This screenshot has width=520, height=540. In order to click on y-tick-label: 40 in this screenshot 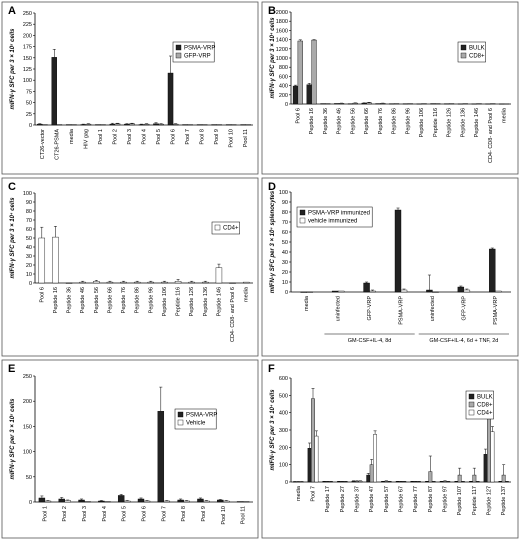, I will do `click(29, 248)`.